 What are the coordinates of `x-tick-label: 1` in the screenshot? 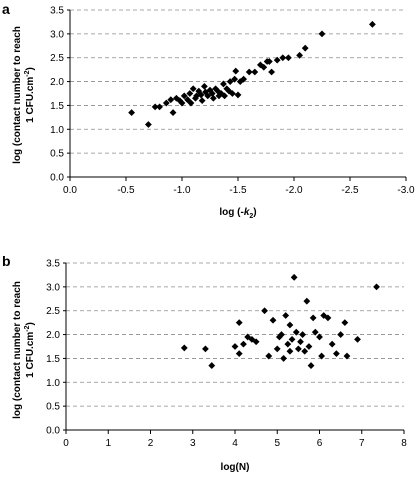 It's located at (108, 443).